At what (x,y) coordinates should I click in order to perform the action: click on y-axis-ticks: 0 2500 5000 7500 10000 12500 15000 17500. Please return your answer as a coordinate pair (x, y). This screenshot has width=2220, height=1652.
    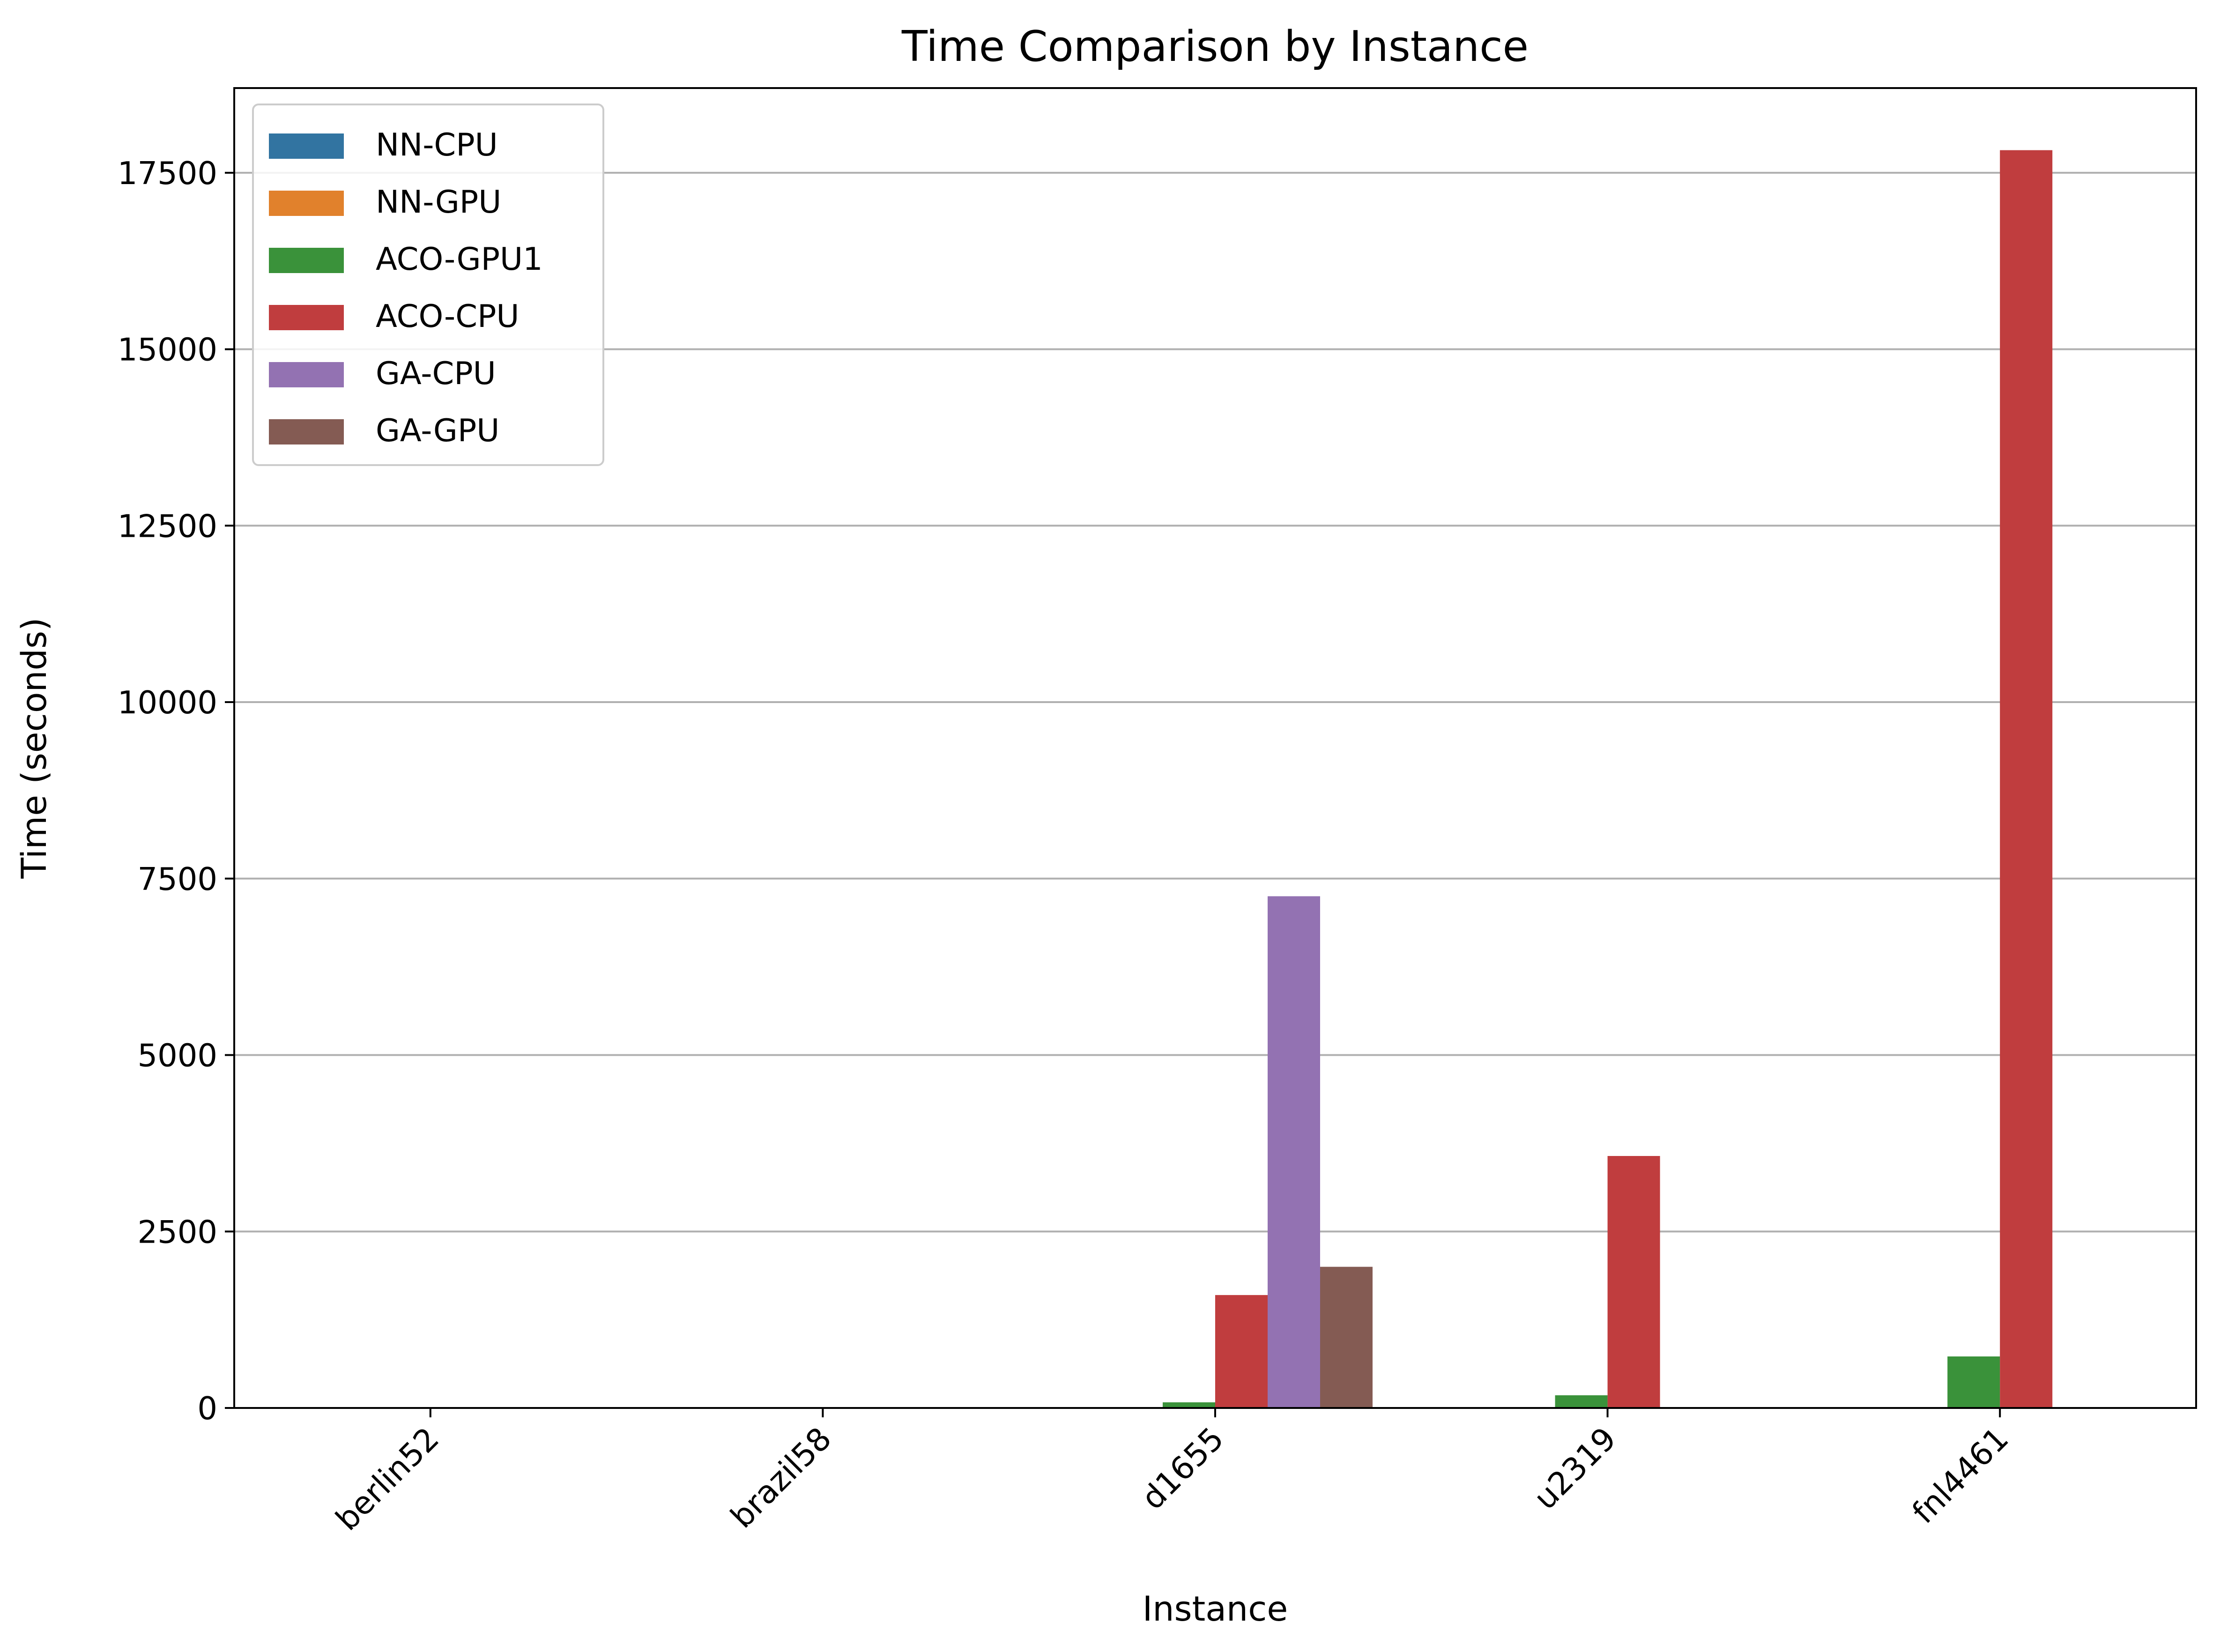
    Looking at the image, I should click on (176, 791).